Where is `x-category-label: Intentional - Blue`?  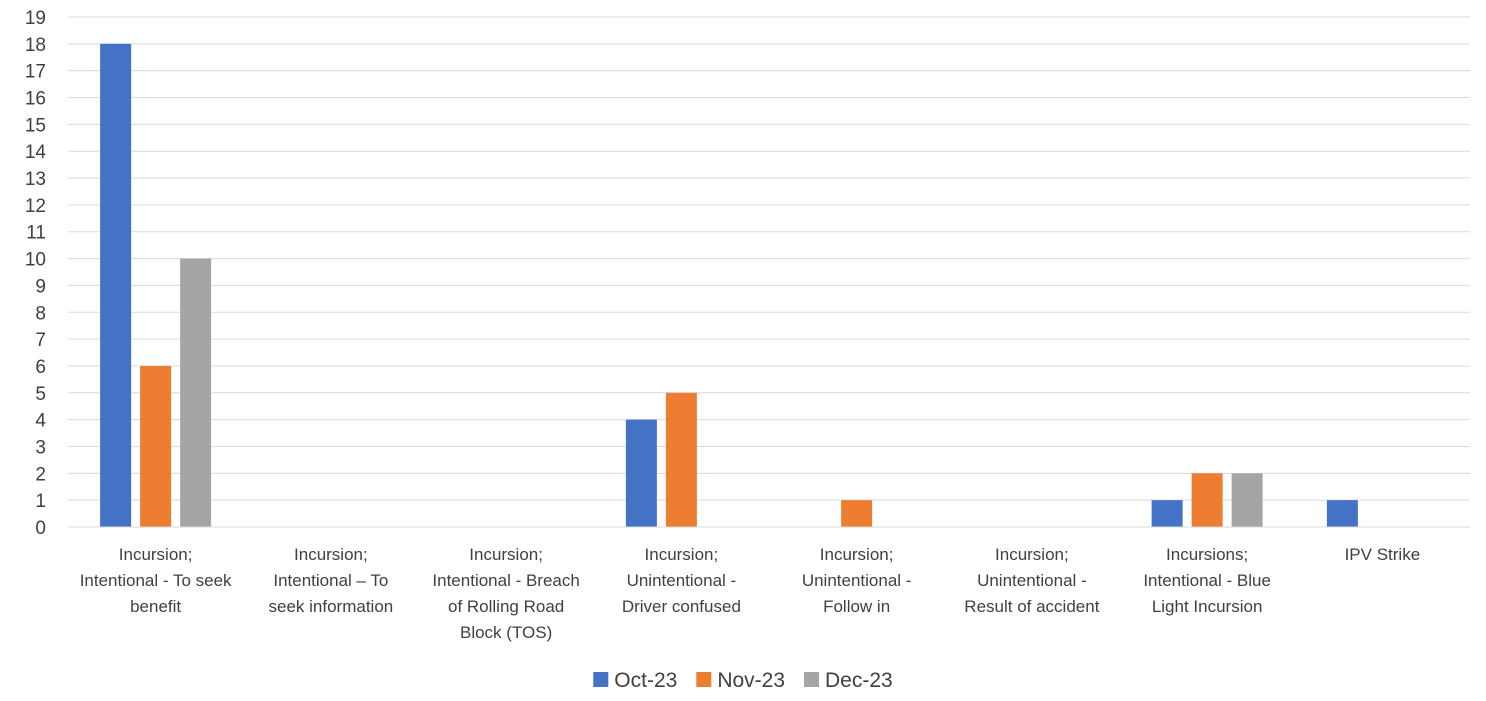 x-category-label: Intentional - Blue is located at coordinates (1207, 580).